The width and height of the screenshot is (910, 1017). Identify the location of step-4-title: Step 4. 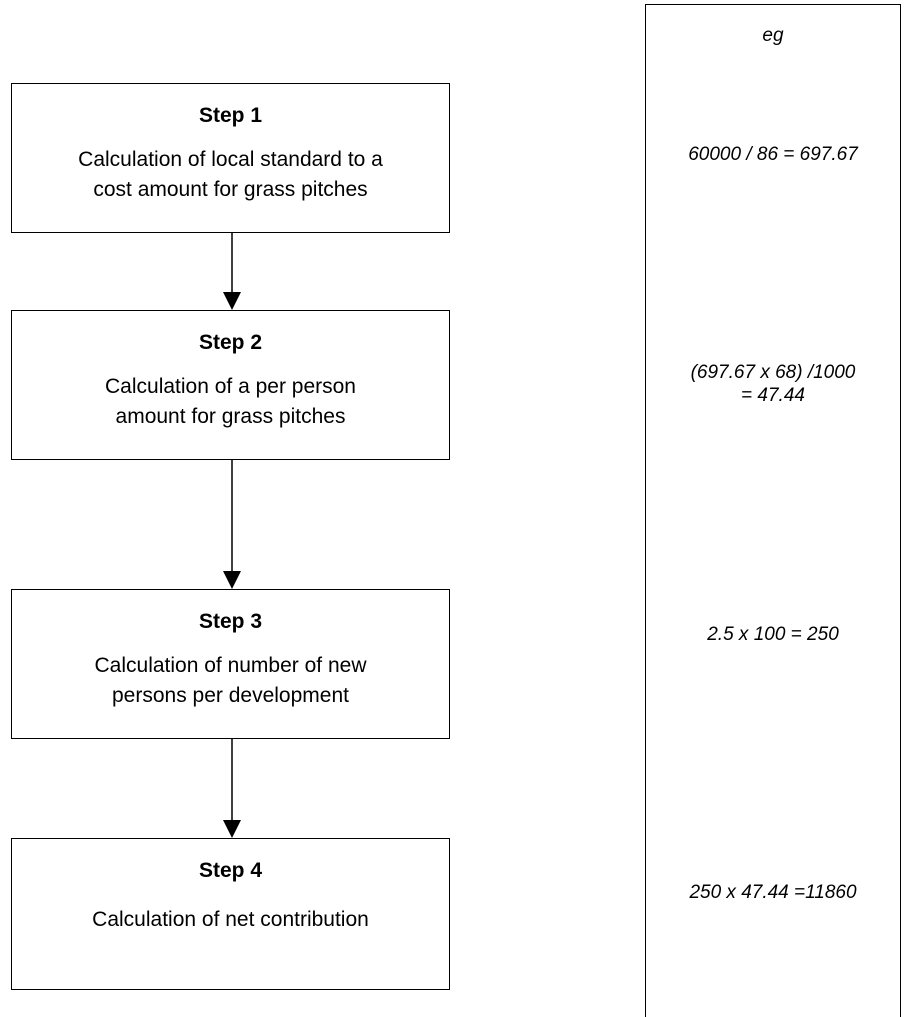
(230, 871).